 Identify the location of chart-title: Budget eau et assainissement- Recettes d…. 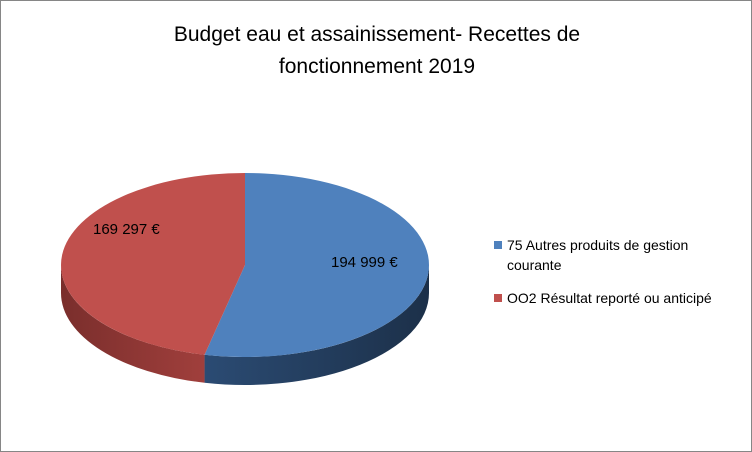
(376, 51).